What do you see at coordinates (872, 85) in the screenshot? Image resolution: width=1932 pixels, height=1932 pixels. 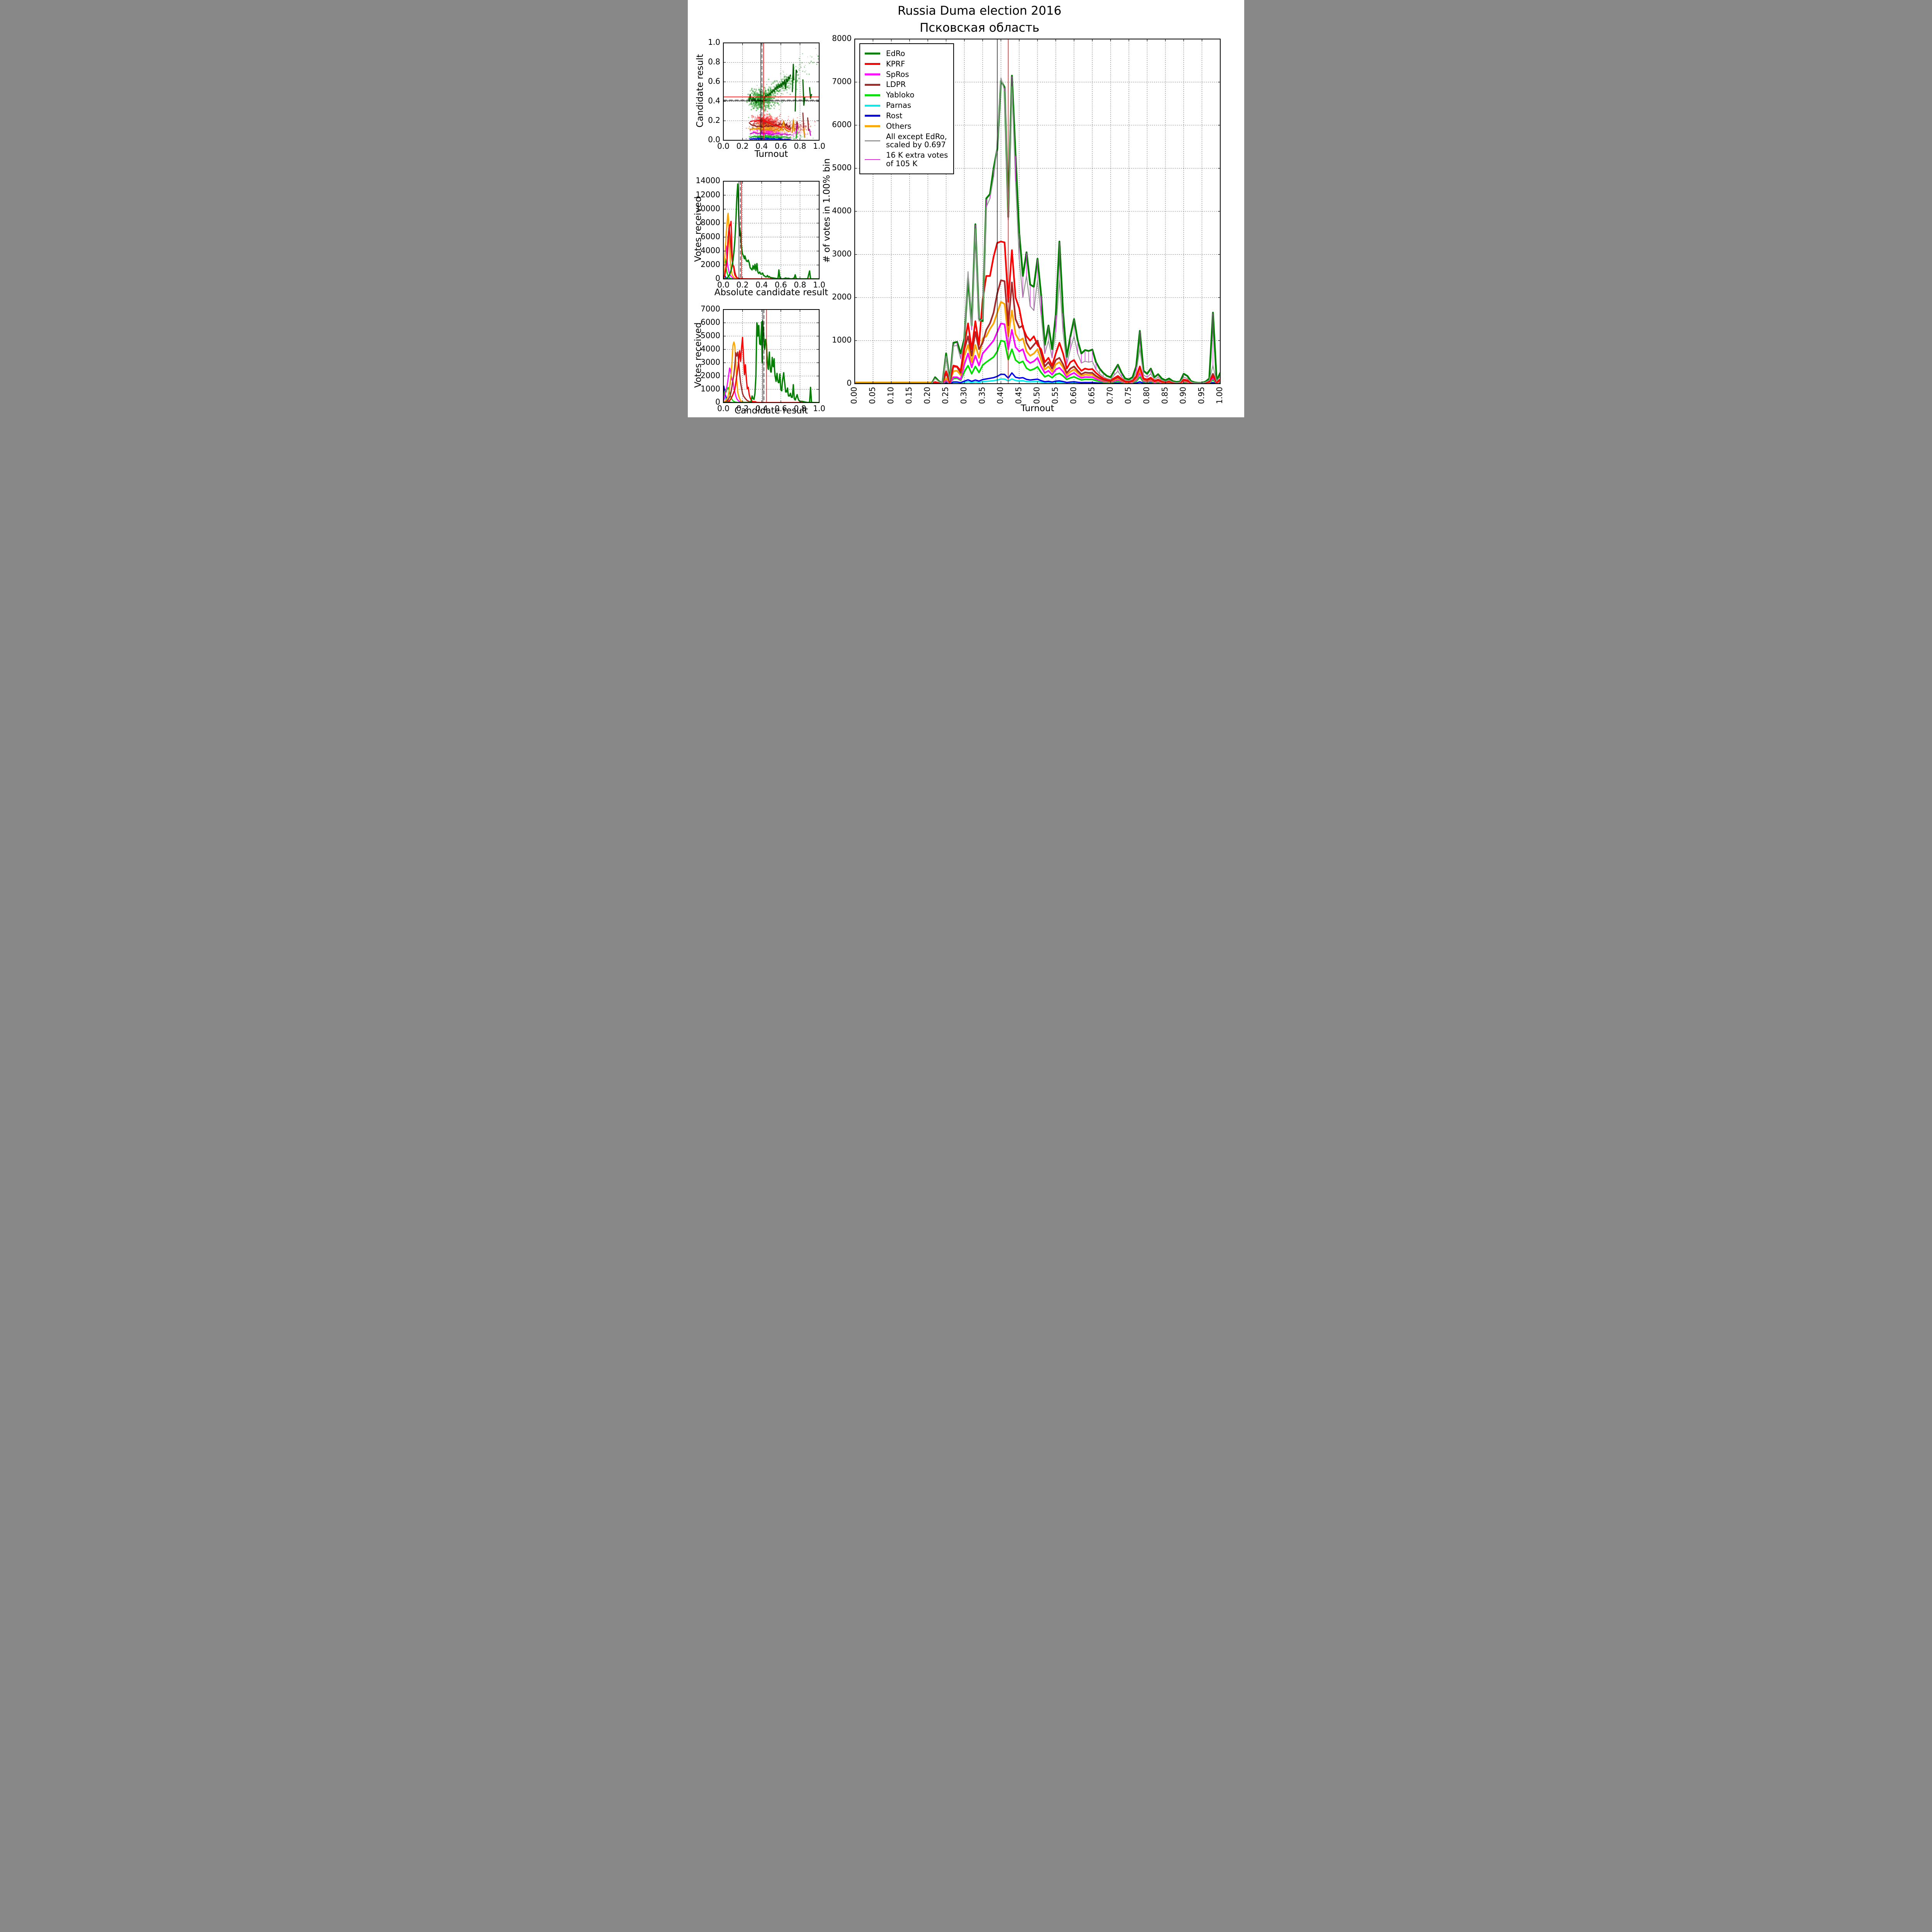 I see `legend-swatch-ldpr-icon` at bounding box center [872, 85].